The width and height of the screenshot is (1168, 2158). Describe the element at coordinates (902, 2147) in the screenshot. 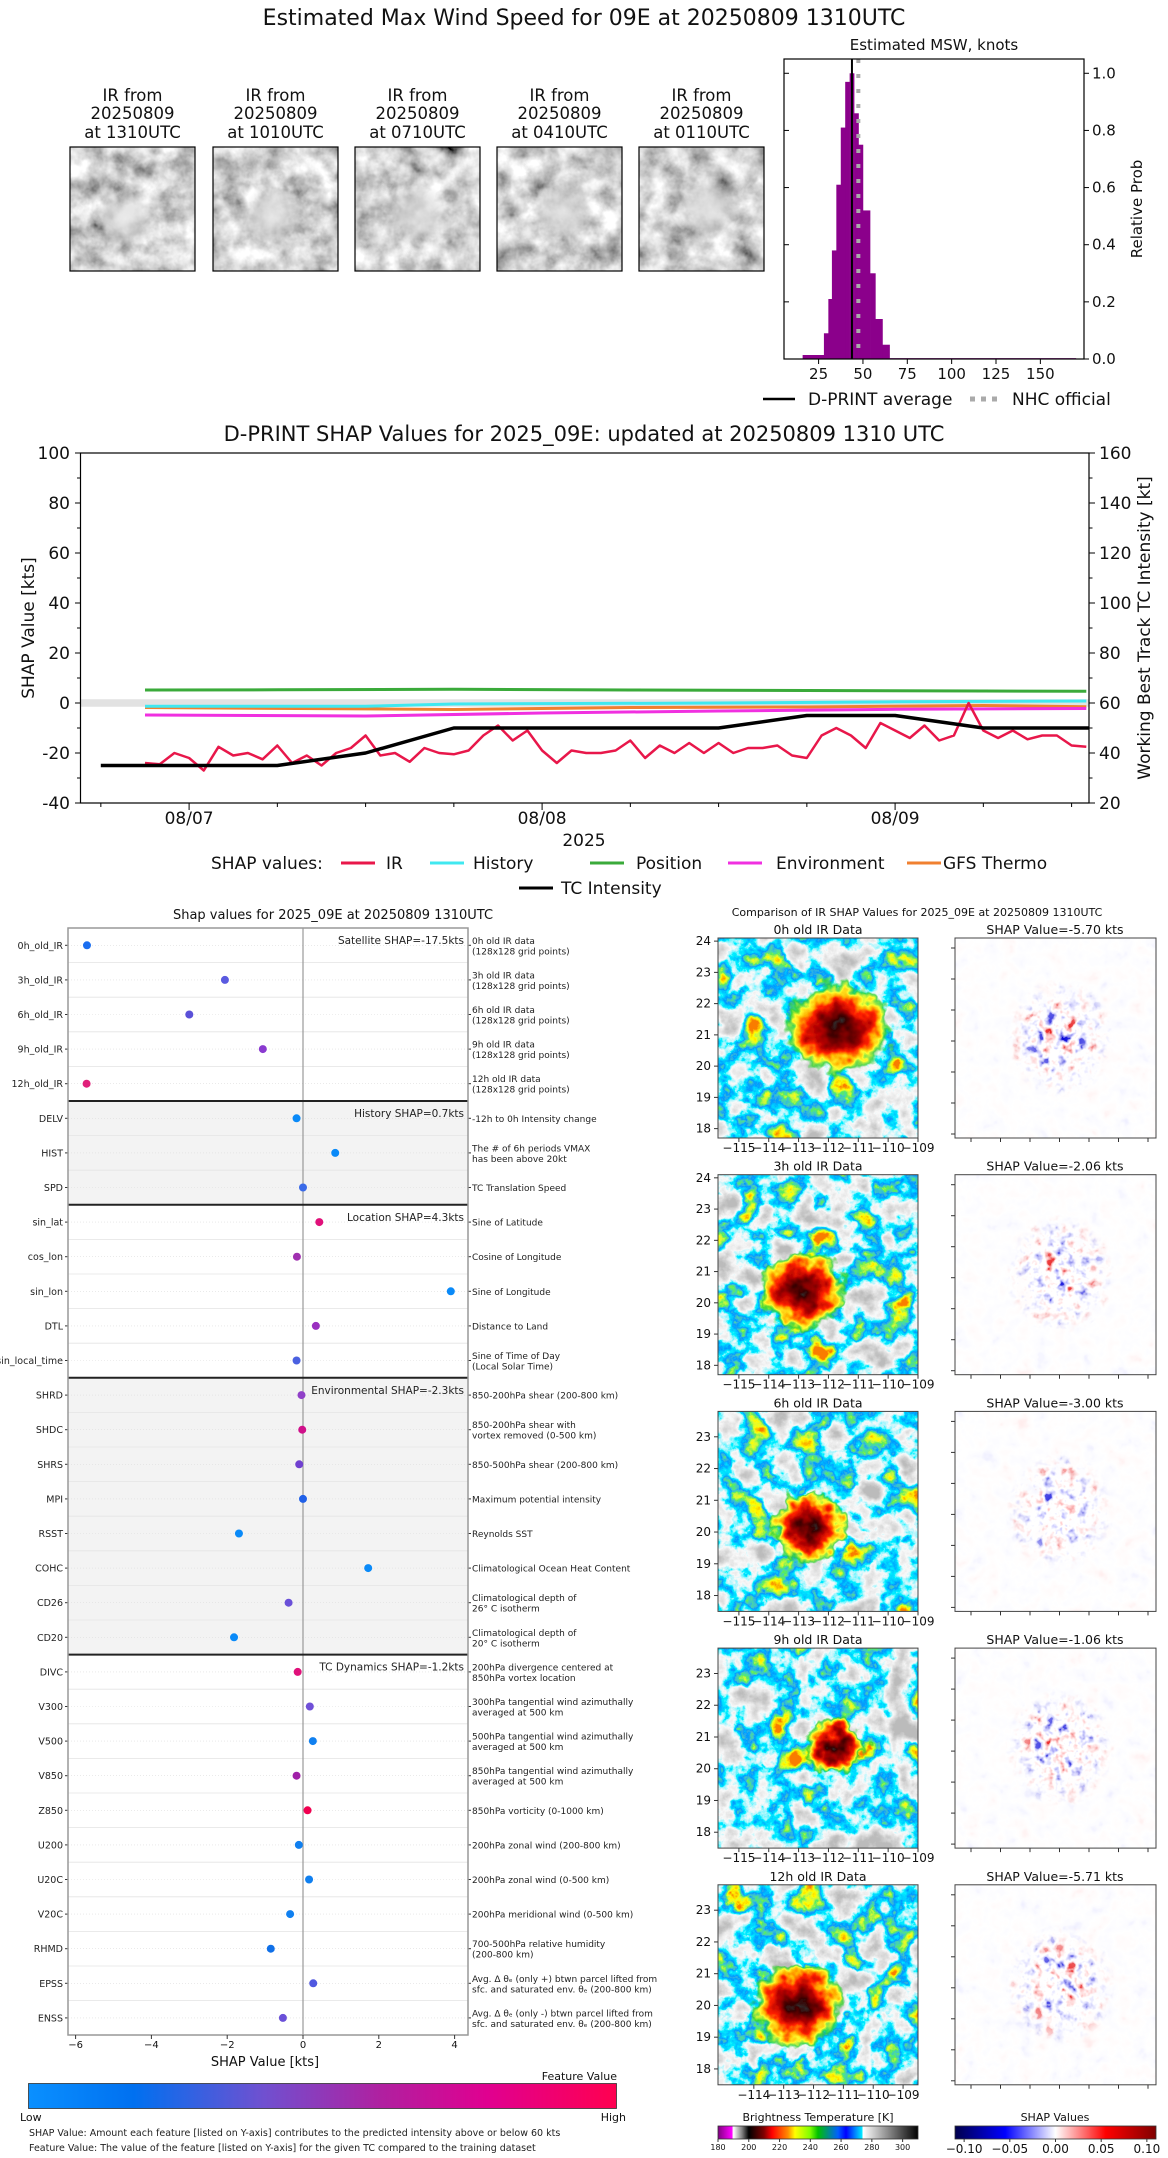

I see `bt-tick-label: 300` at that location.